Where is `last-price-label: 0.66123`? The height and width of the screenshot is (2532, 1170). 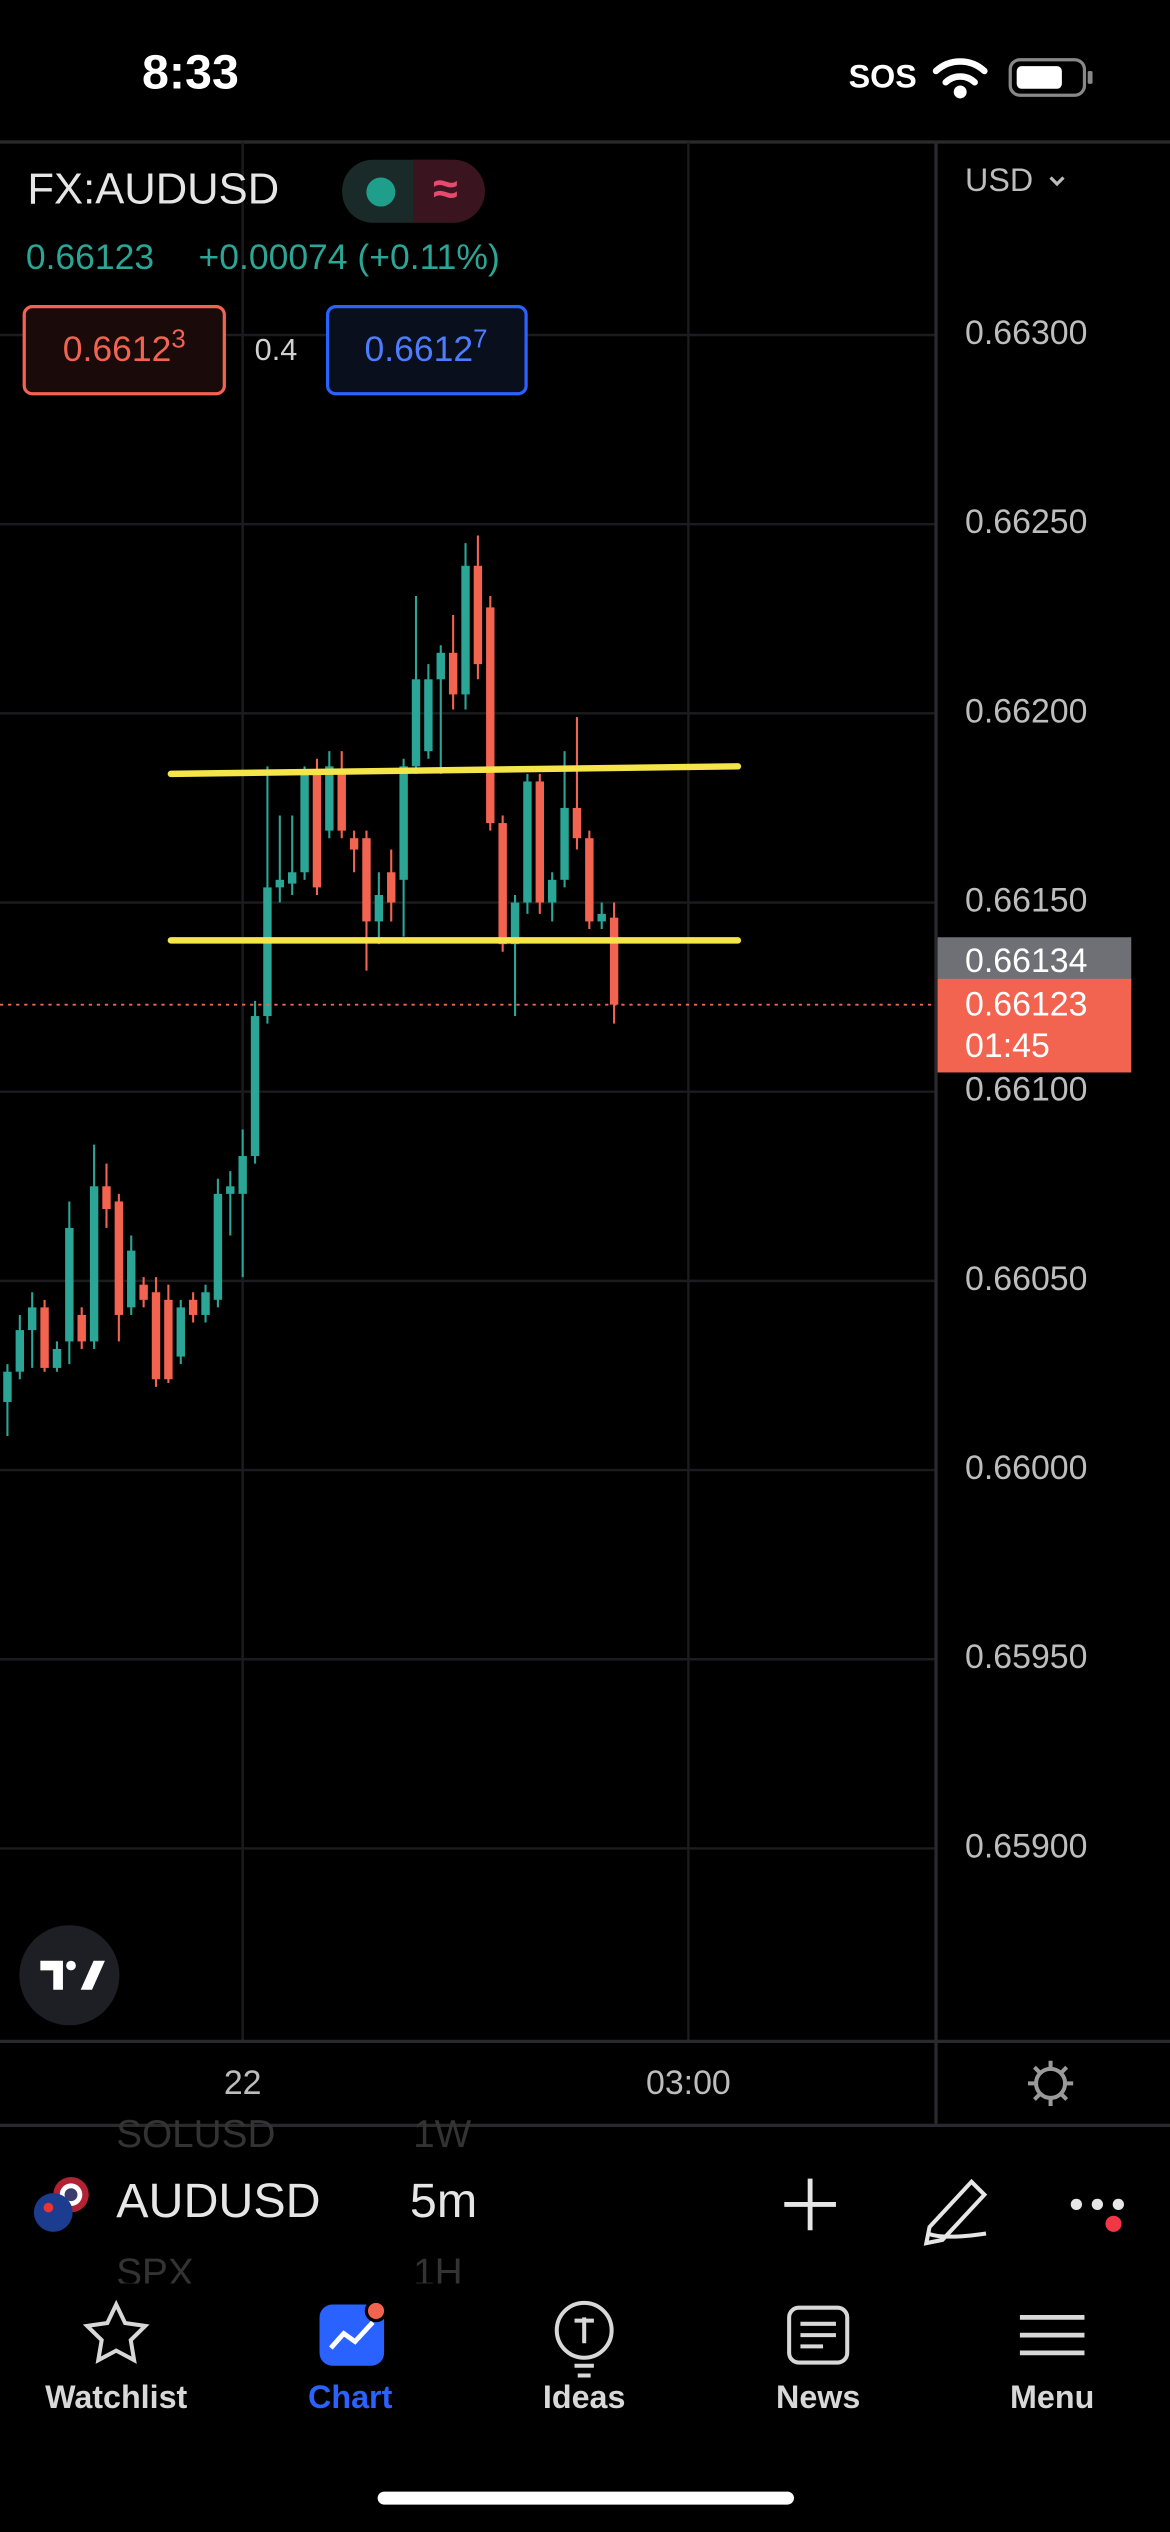
last-price-label: 0.66123 is located at coordinates (1026, 1004).